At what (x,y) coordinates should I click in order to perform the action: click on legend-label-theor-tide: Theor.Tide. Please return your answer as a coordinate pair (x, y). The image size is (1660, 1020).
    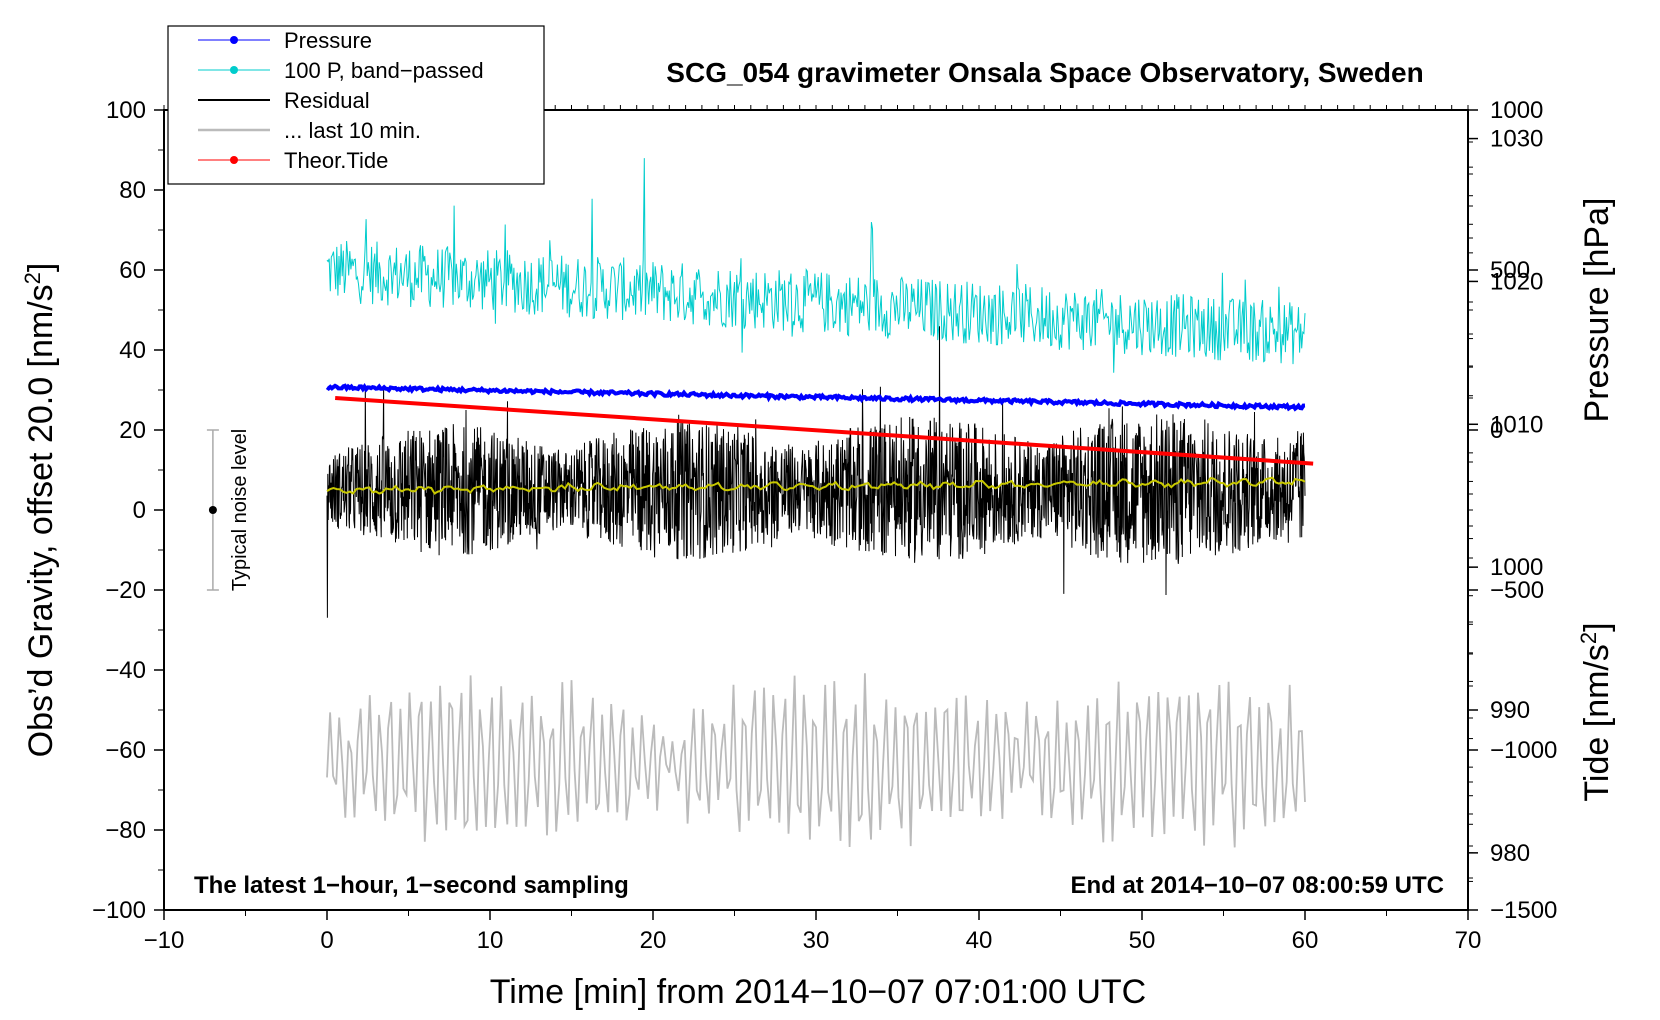
    Looking at the image, I should click on (336, 160).